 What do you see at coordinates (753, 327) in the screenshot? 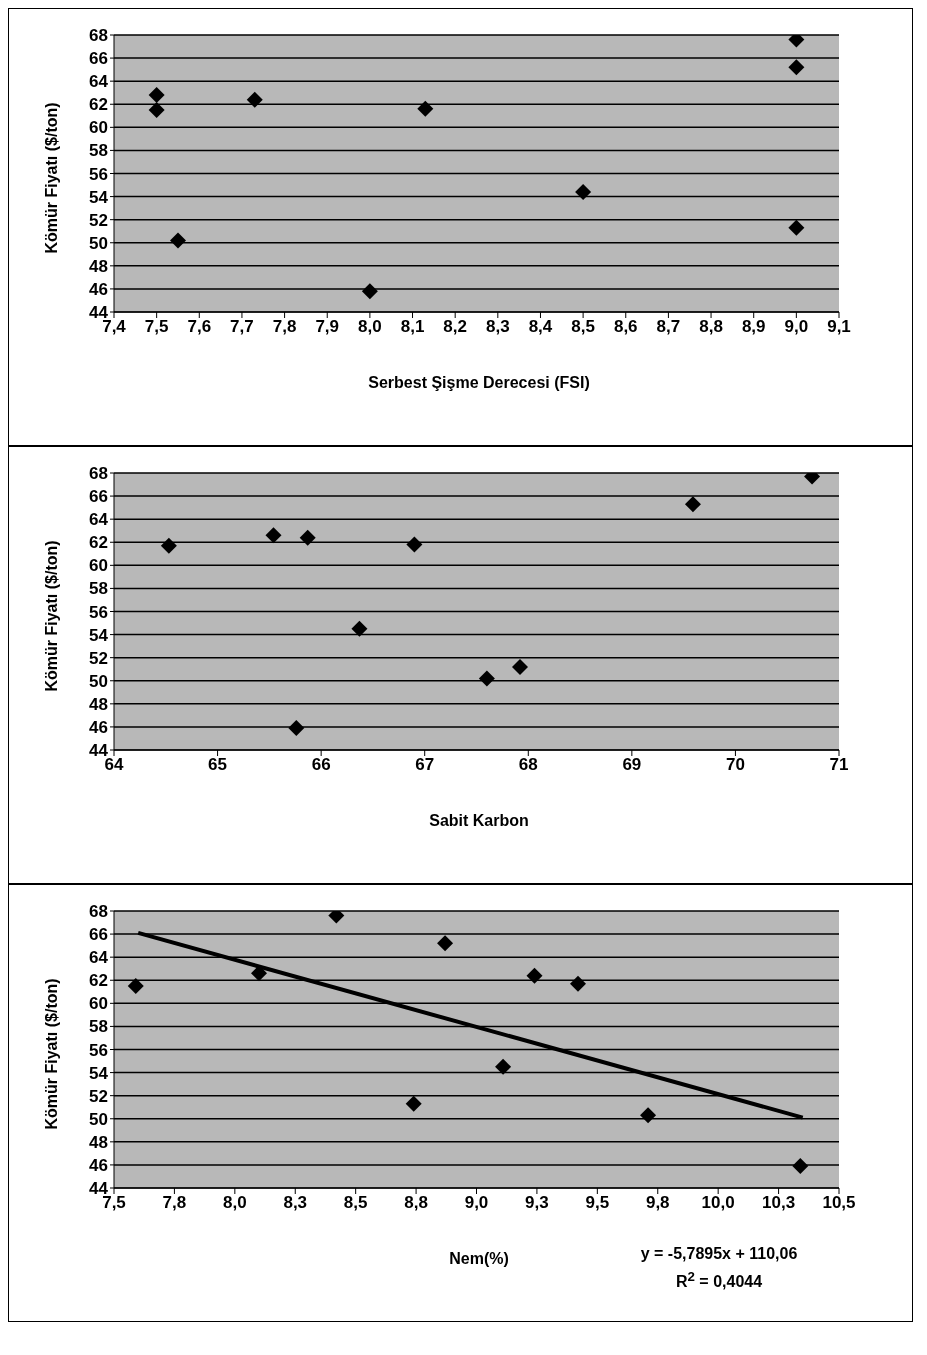
I see `x-tick-label: 8,9` at bounding box center [753, 327].